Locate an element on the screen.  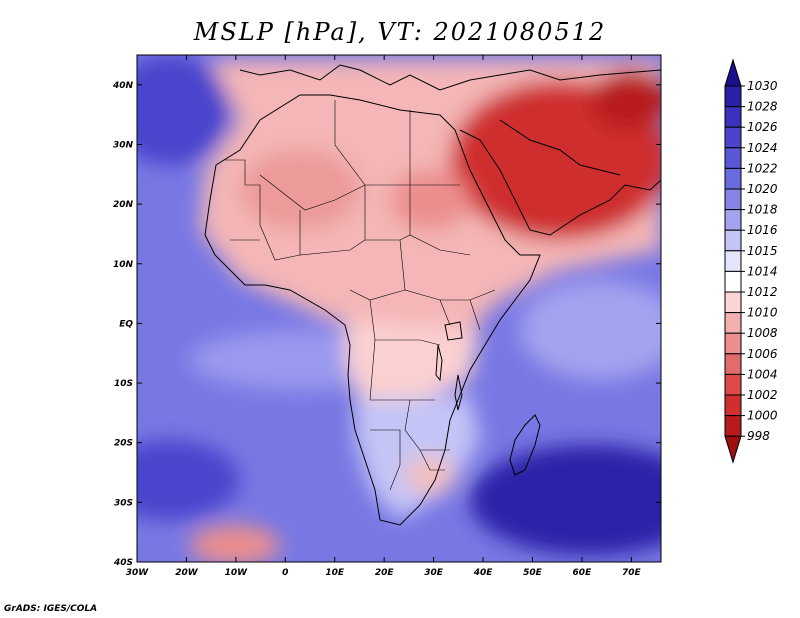
colorbar-label: 1008 is located at coordinates (762, 333).